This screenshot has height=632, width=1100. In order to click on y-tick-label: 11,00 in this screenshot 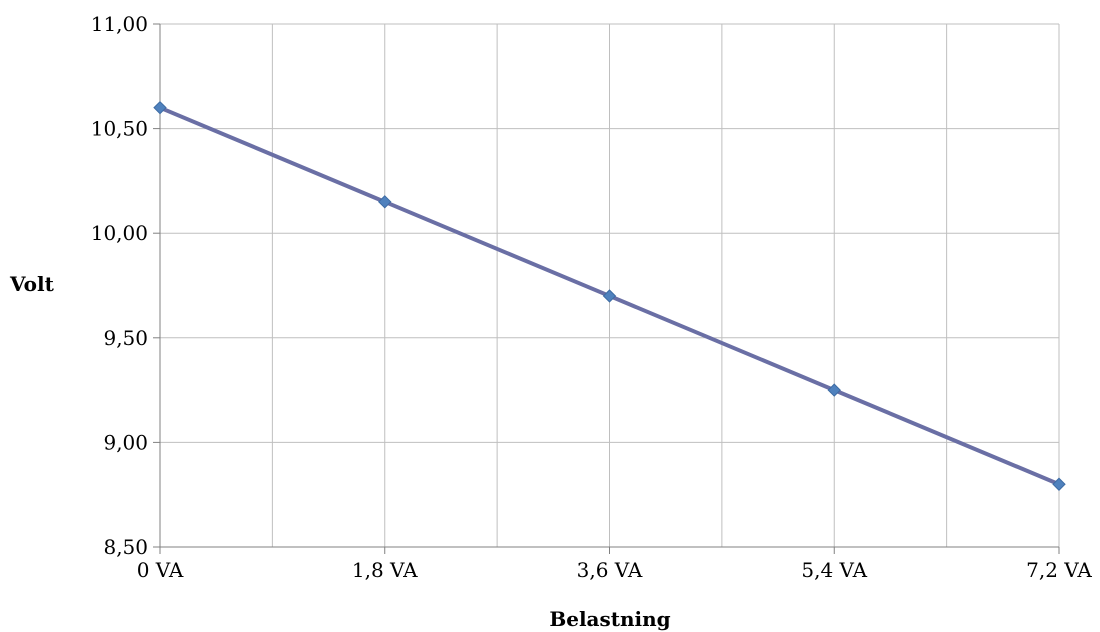, I will do `click(119, 24)`.